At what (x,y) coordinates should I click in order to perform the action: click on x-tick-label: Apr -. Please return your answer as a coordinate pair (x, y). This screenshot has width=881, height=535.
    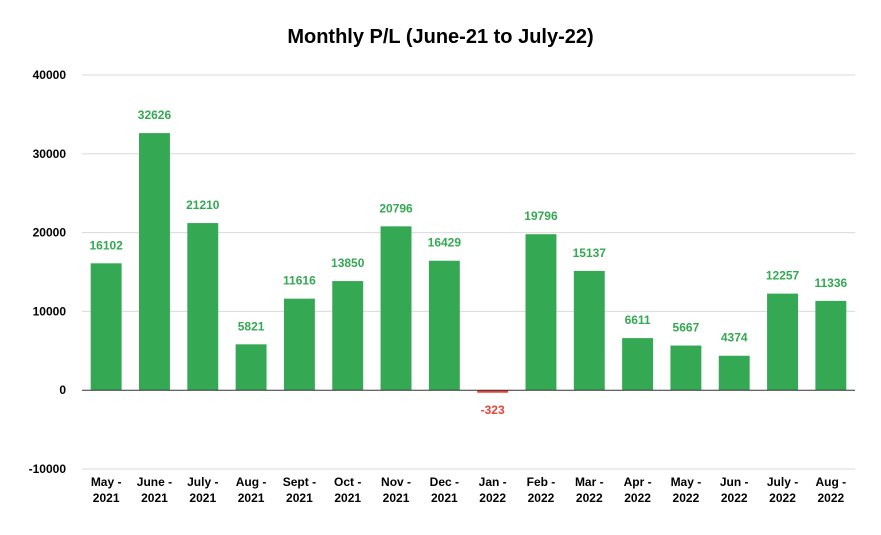
    Looking at the image, I should click on (638, 482).